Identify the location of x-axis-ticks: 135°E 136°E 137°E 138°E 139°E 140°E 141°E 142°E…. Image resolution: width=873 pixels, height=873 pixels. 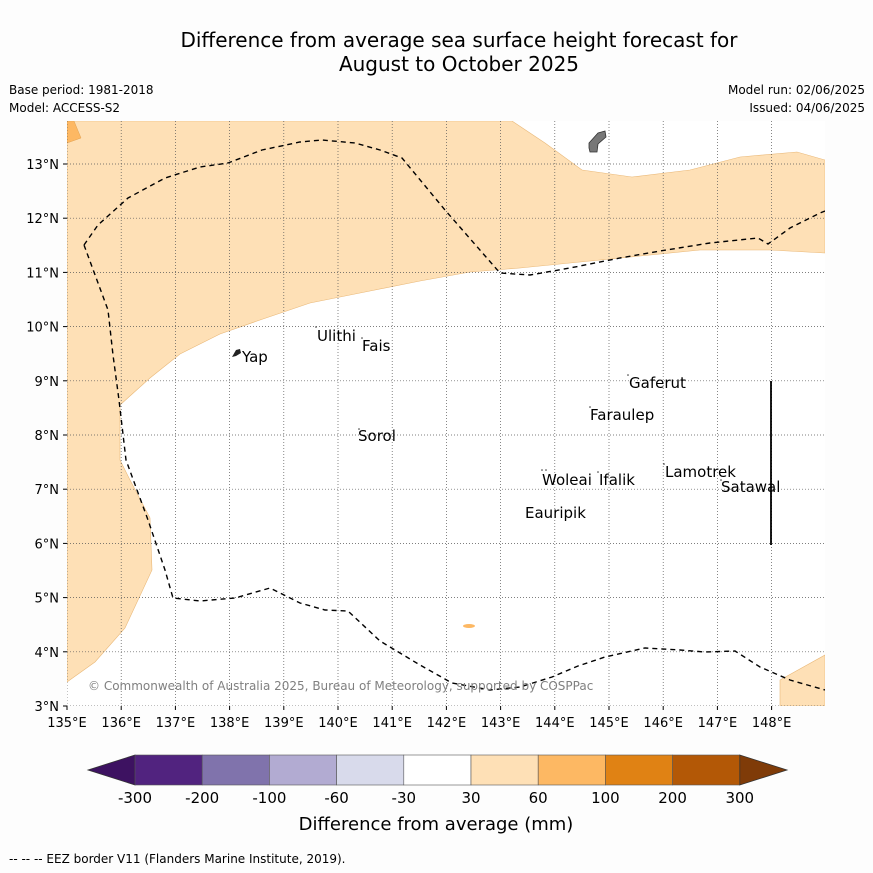
(419, 718).